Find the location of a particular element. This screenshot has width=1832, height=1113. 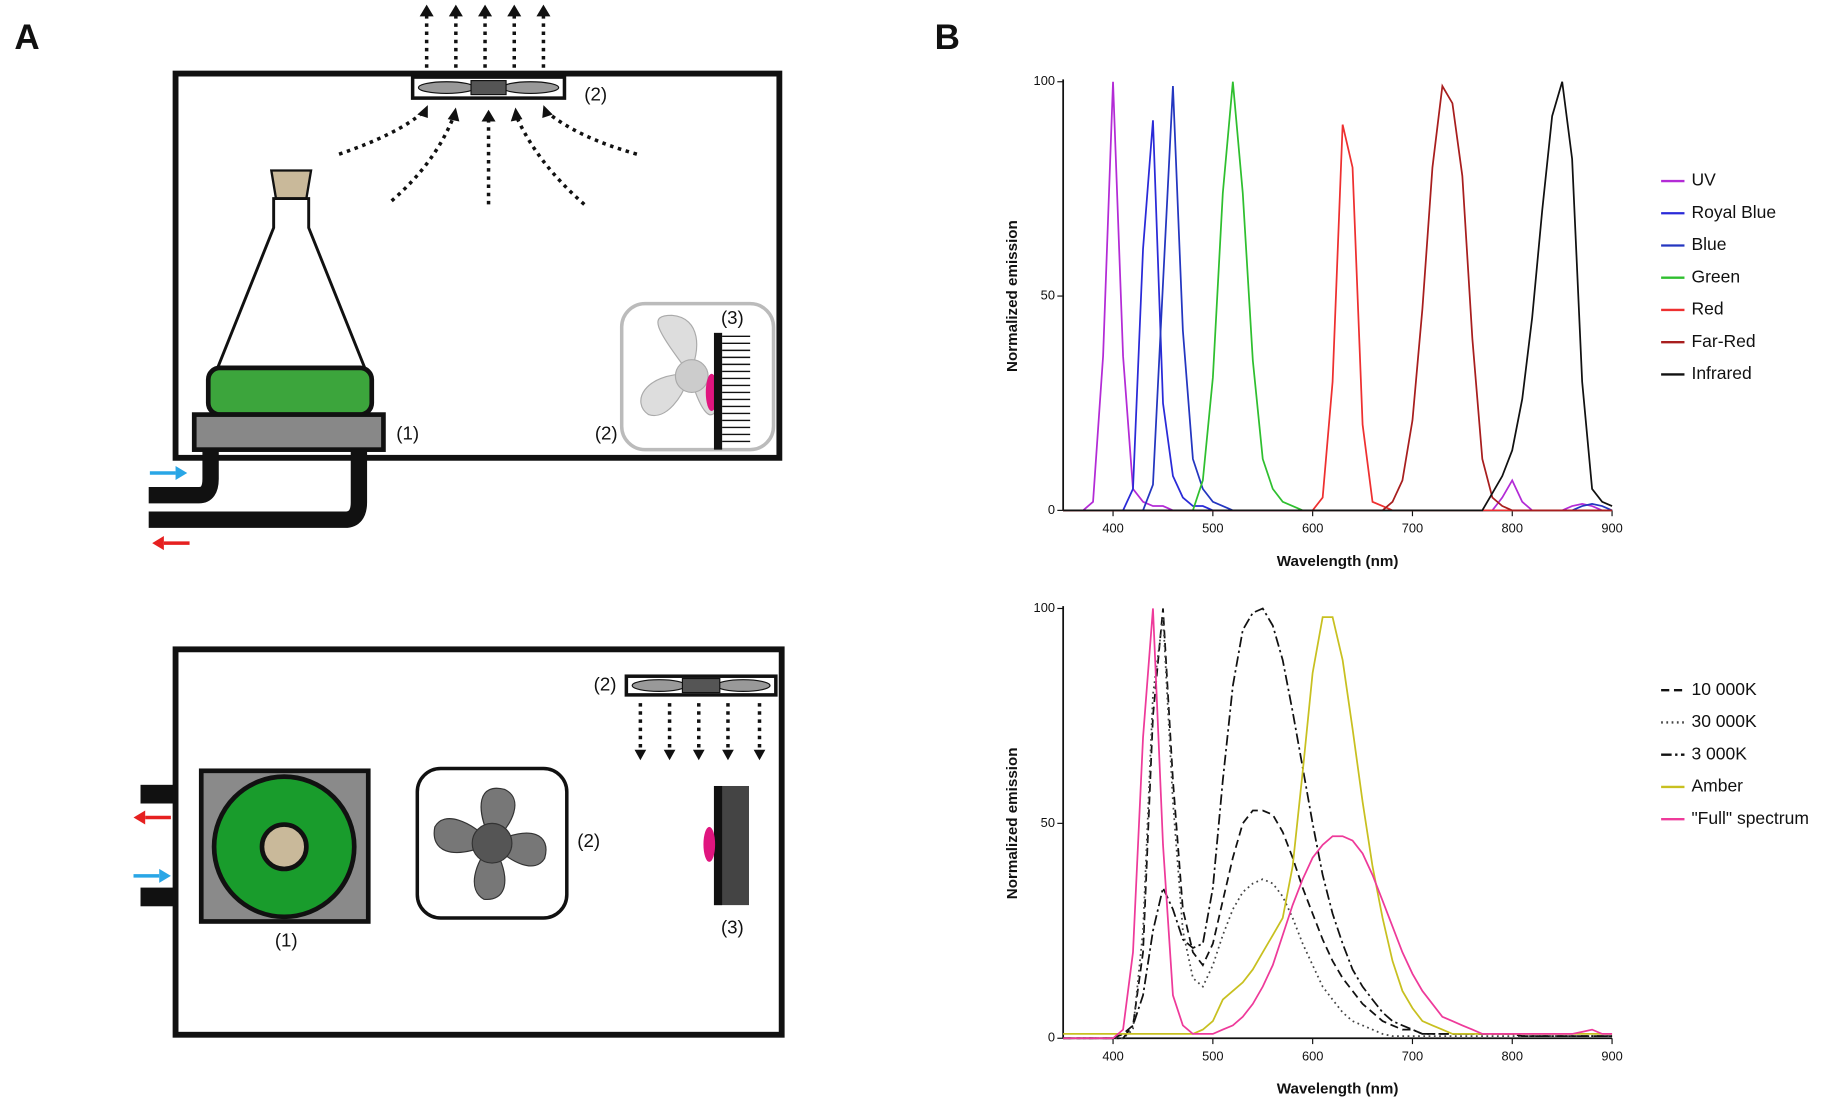

panel-label: A is located at coordinates (26, 37).